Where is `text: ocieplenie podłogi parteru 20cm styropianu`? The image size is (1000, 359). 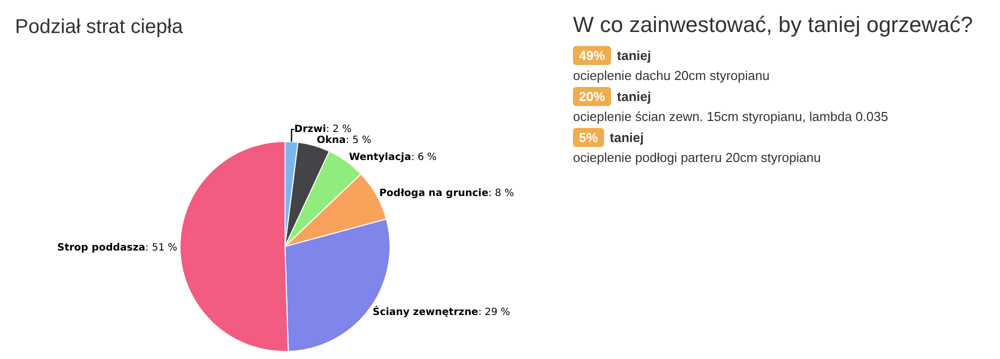
text: ocieplenie podłogi parteru 20cm styropianu is located at coordinates (697, 157).